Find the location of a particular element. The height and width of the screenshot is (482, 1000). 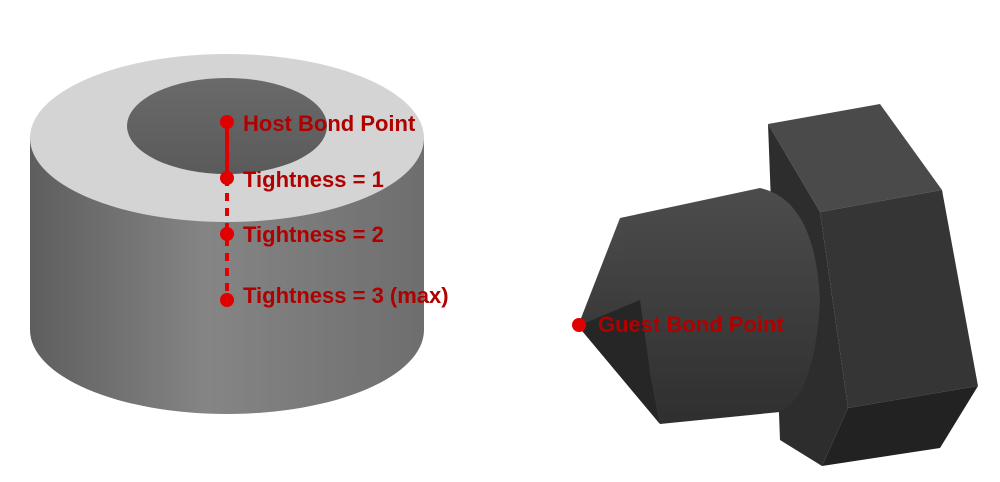

guest-bond-point-marker is located at coordinates (579, 325).